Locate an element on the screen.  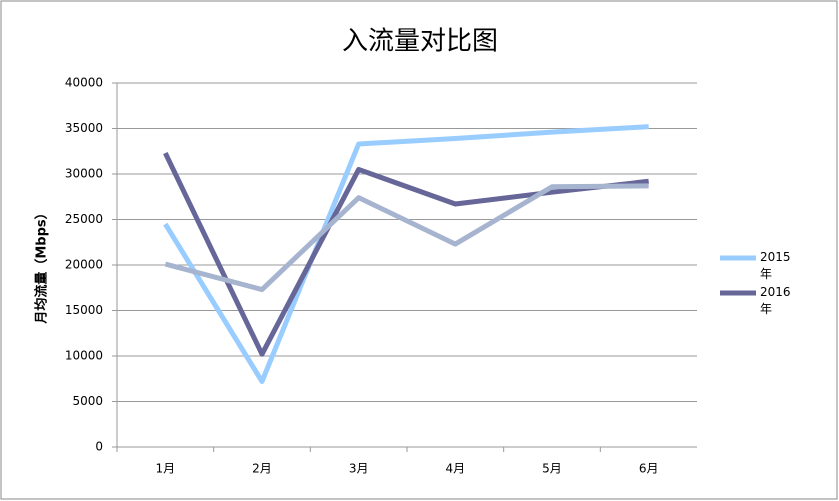
x-tick-label: 5月 is located at coordinates (552, 469).